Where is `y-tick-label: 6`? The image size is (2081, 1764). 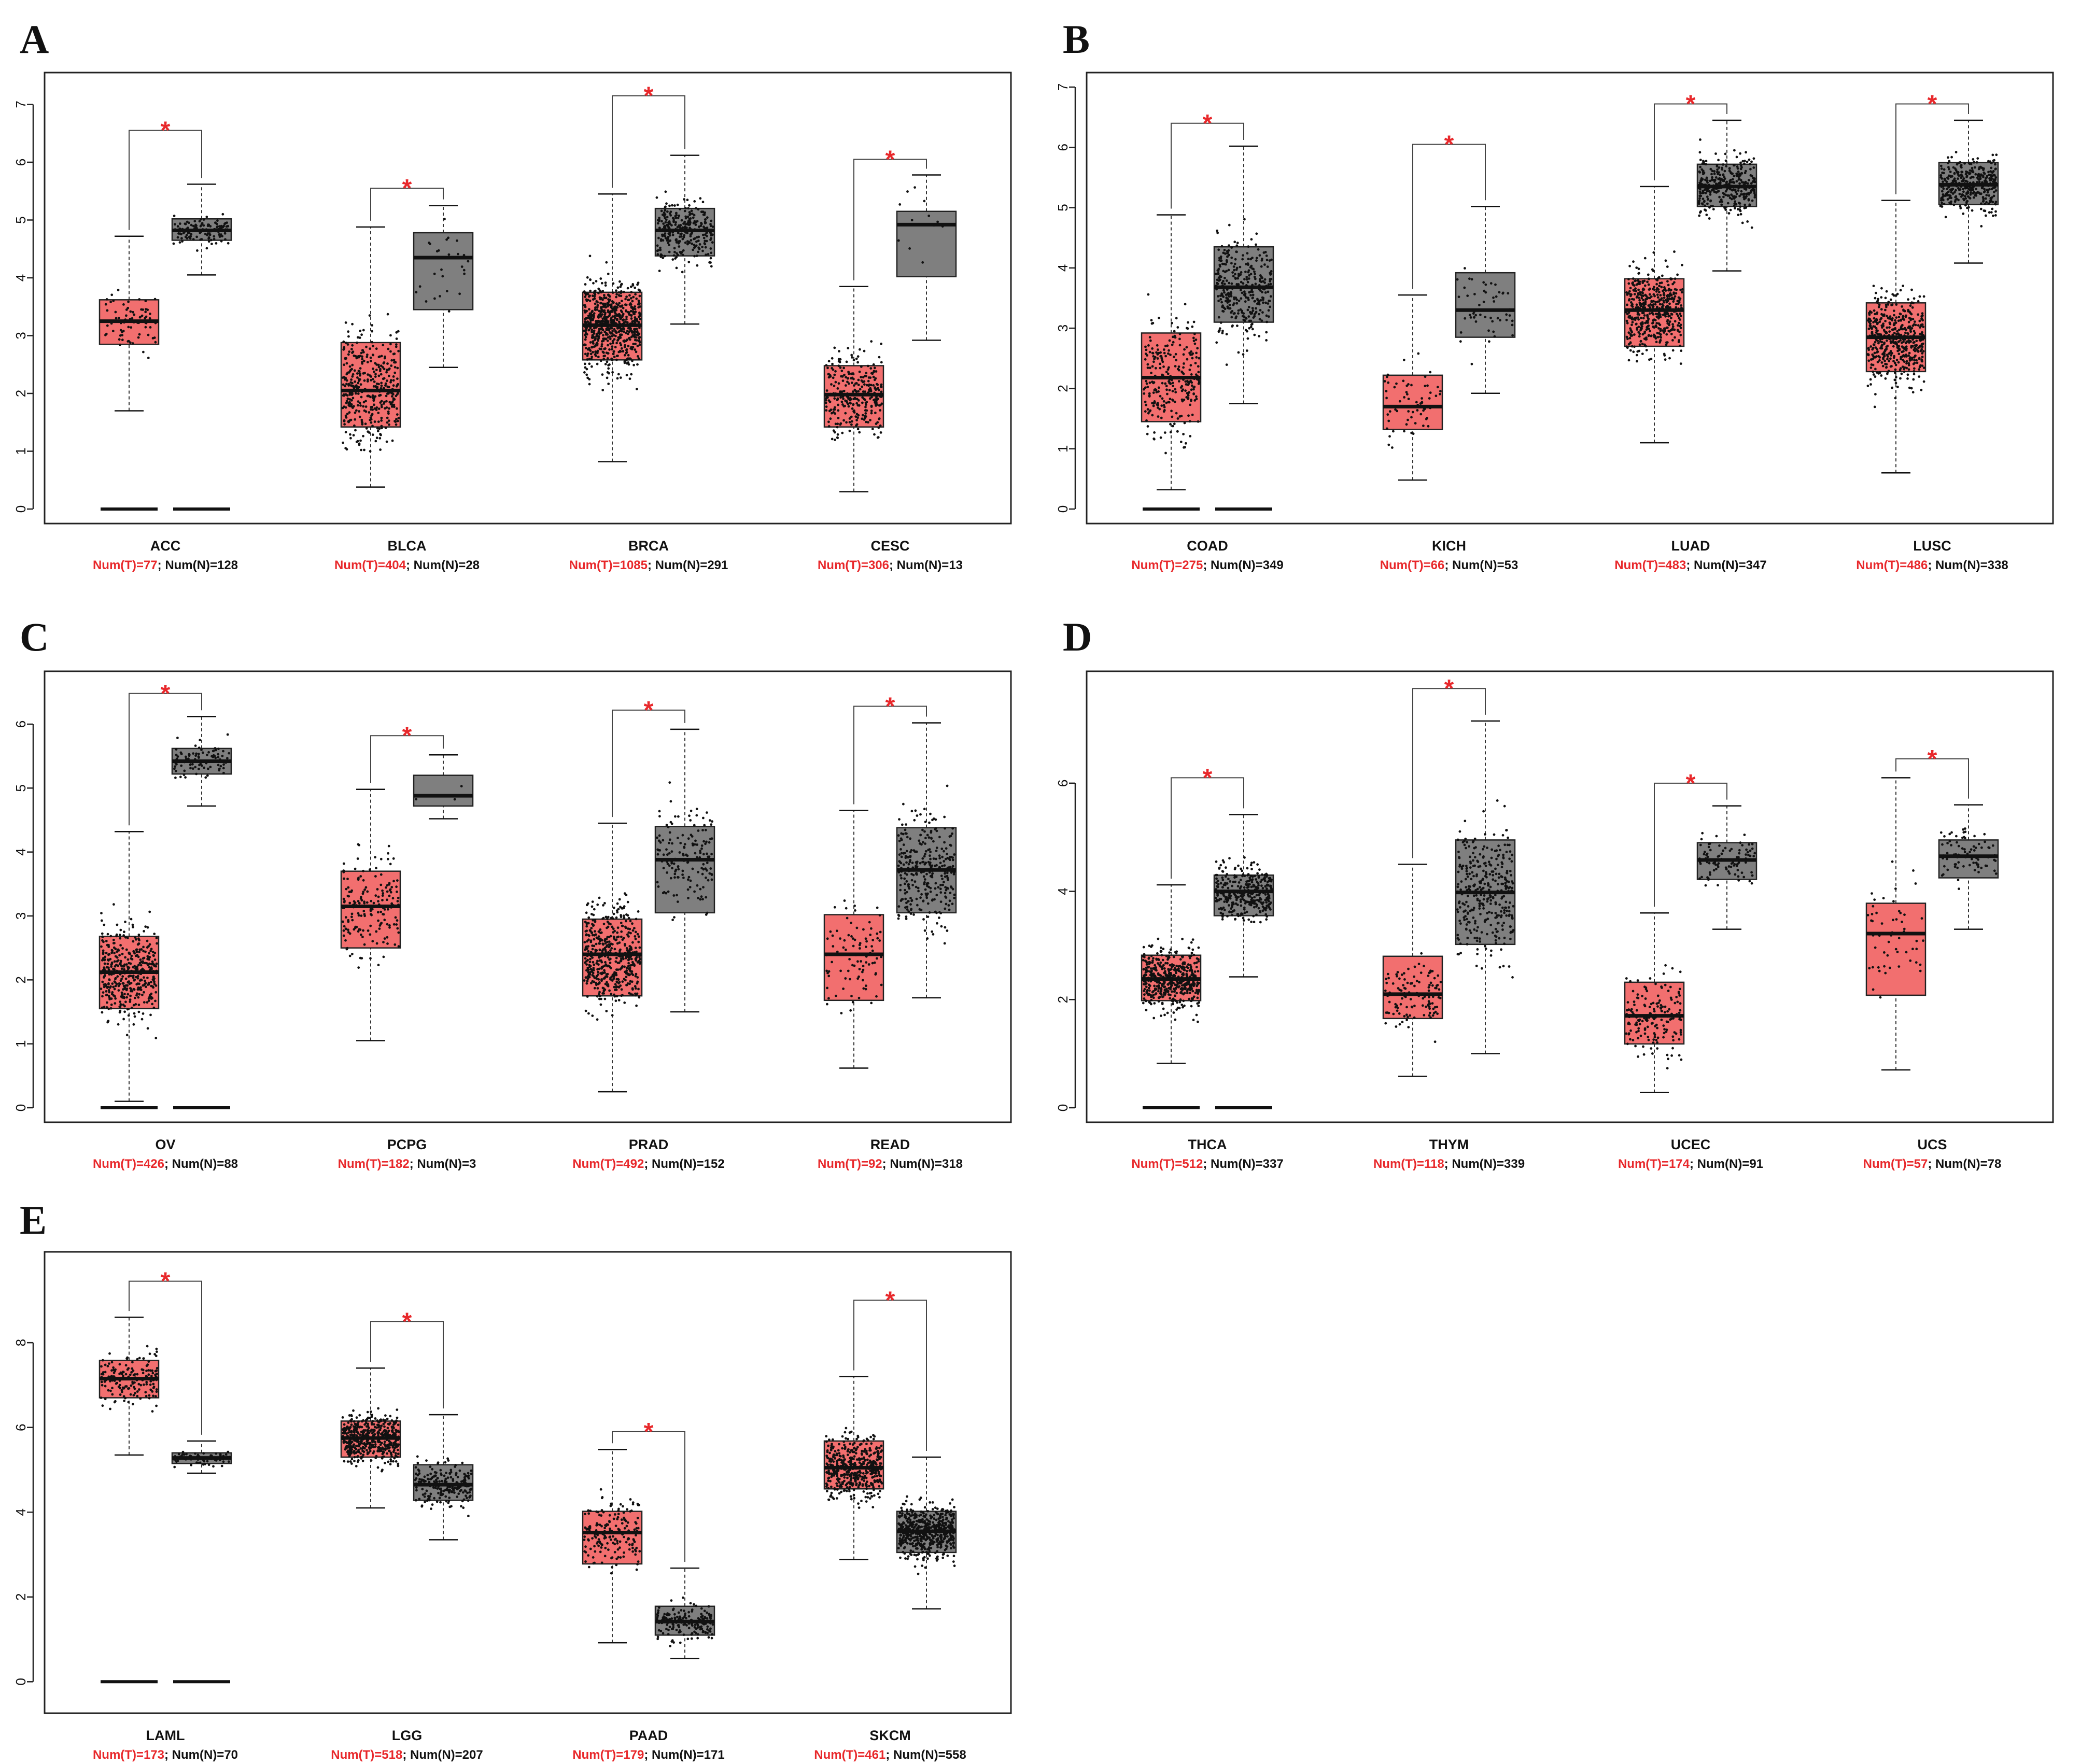 y-tick-label: 6 is located at coordinates (21, 162).